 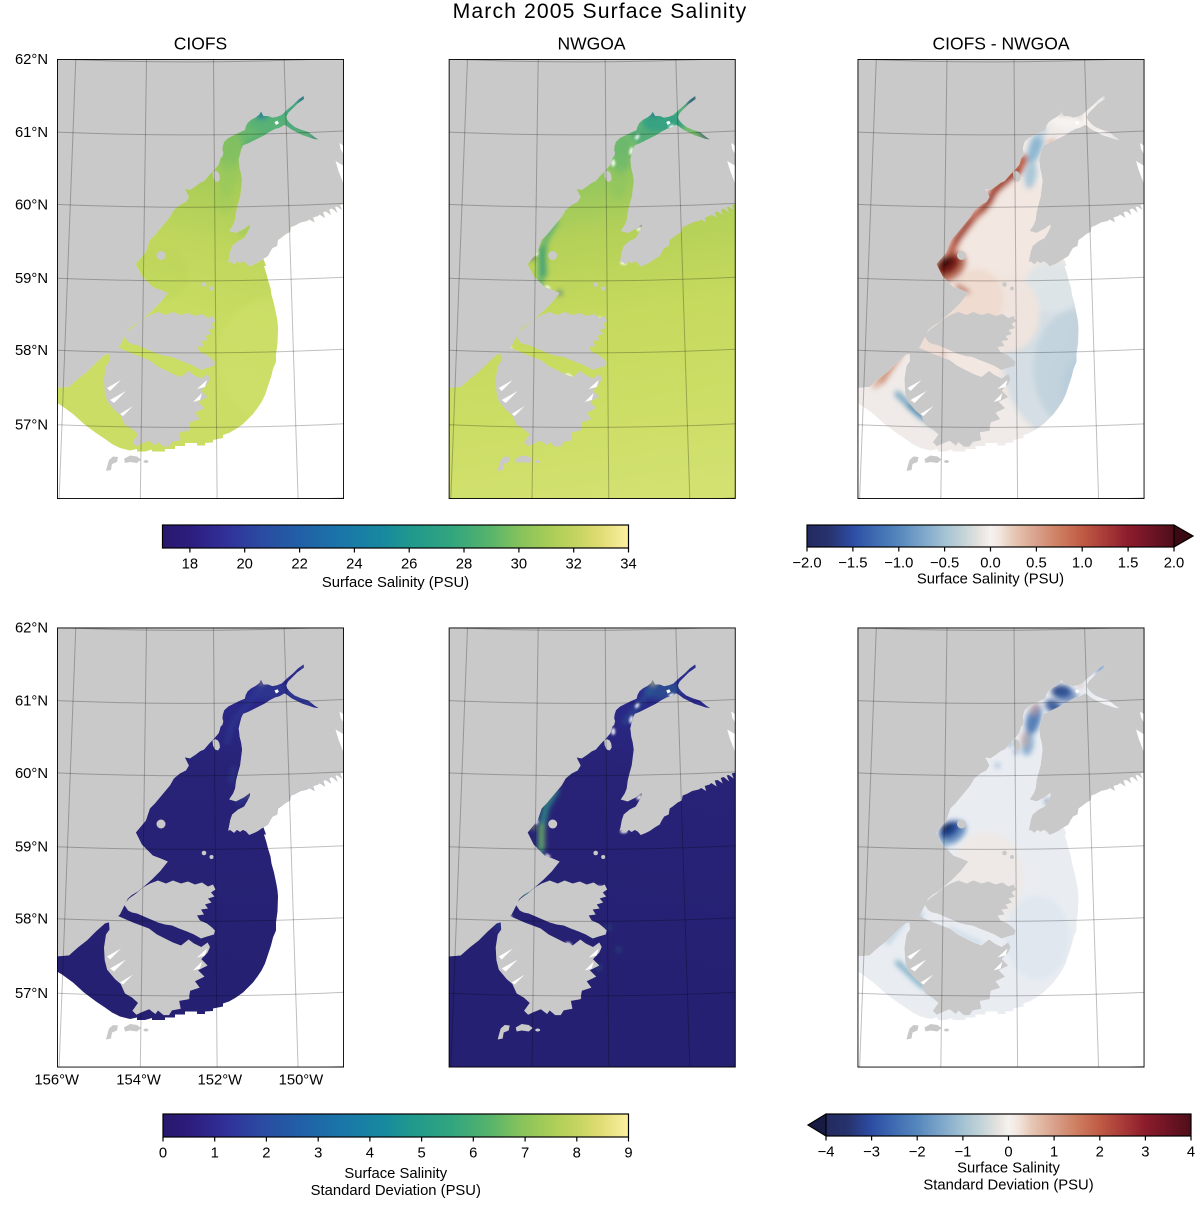 I want to click on svg-text: 9, so click(x=628, y=1154).